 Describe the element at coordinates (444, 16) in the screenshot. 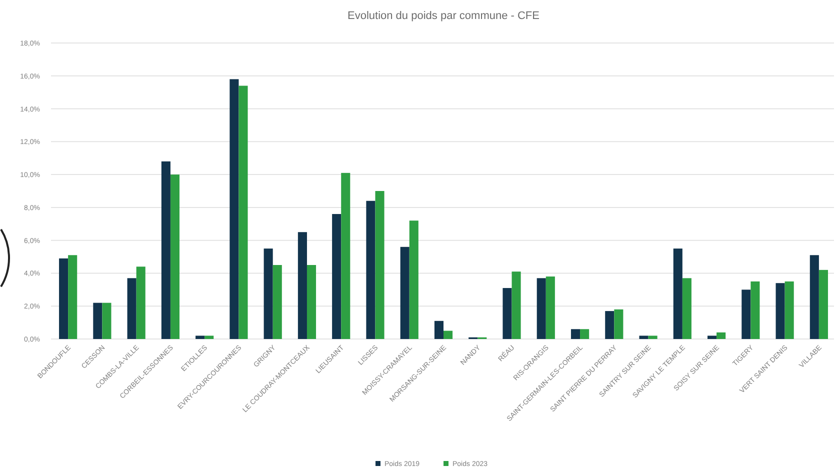

I see `chart-title: Evolution du poids par commune - CFE` at that location.